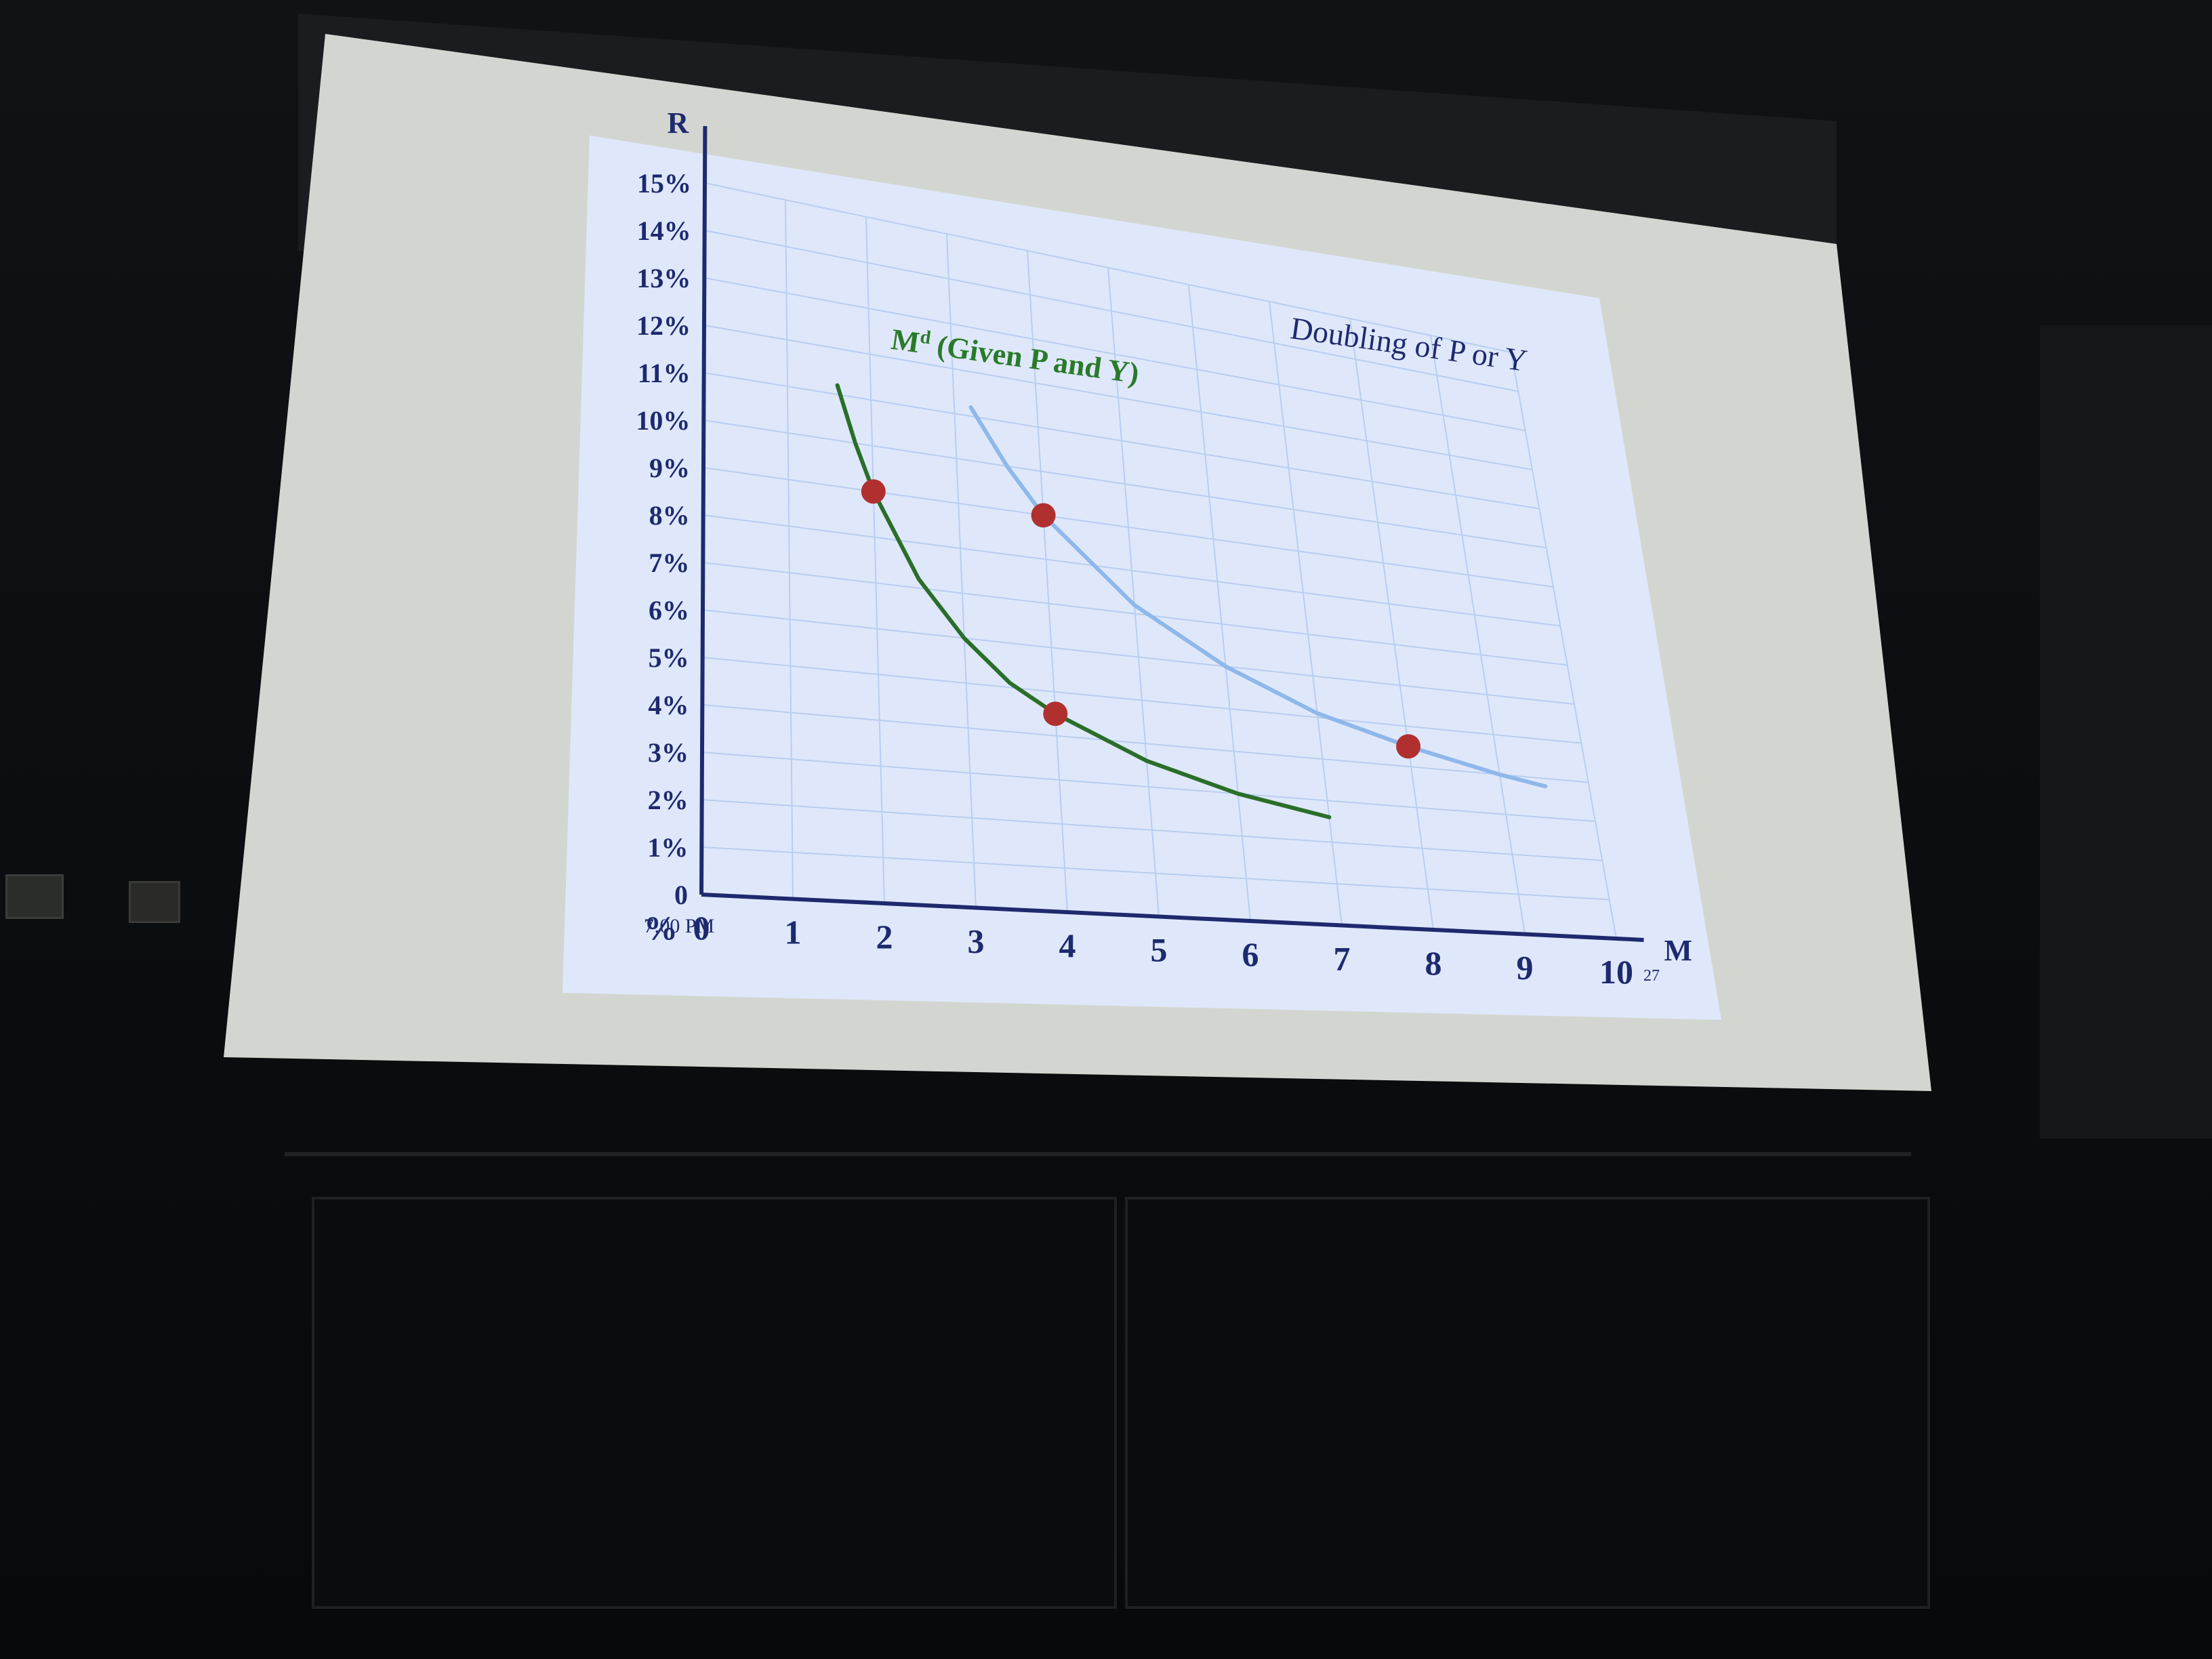  I want to click on x-tick-label: 2, so click(884, 937).